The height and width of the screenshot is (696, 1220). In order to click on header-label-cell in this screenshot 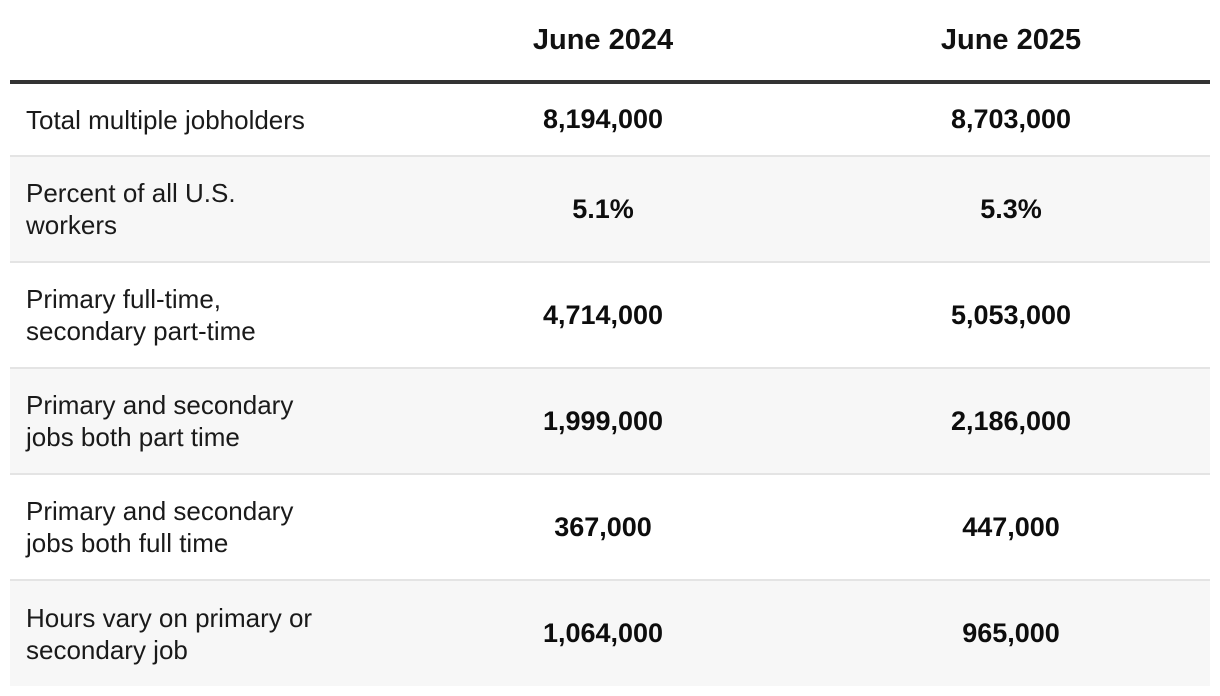, I will do `click(202, 42)`.